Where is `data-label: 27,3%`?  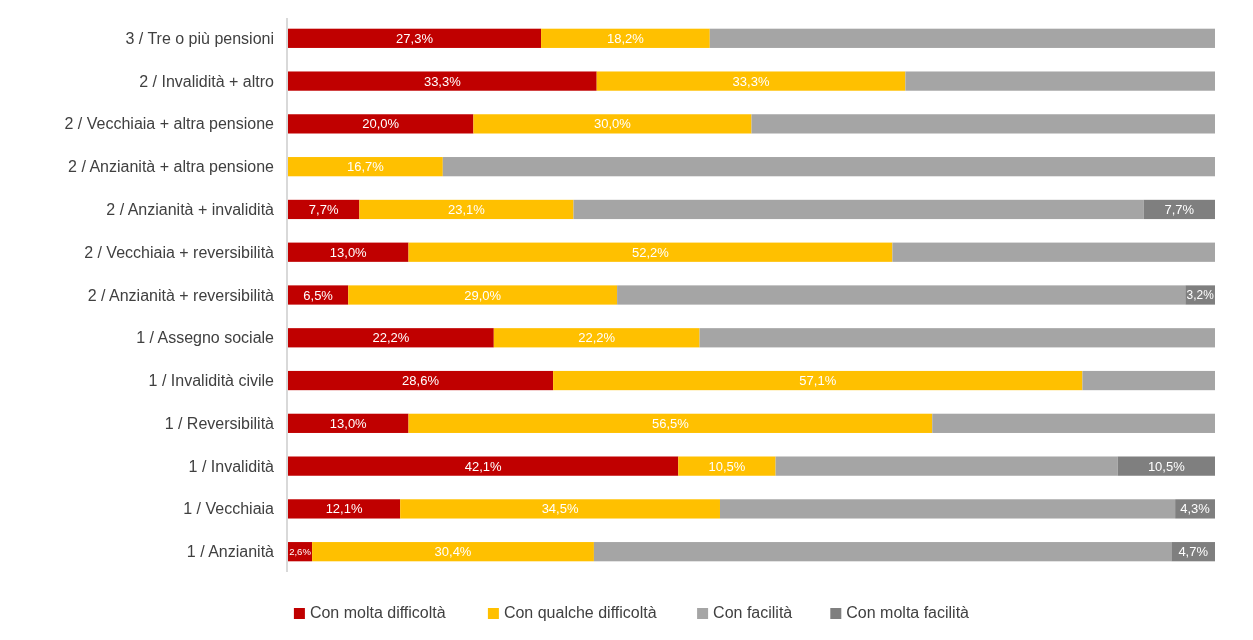 data-label: 27,3% is located at coordinates (415, 38).